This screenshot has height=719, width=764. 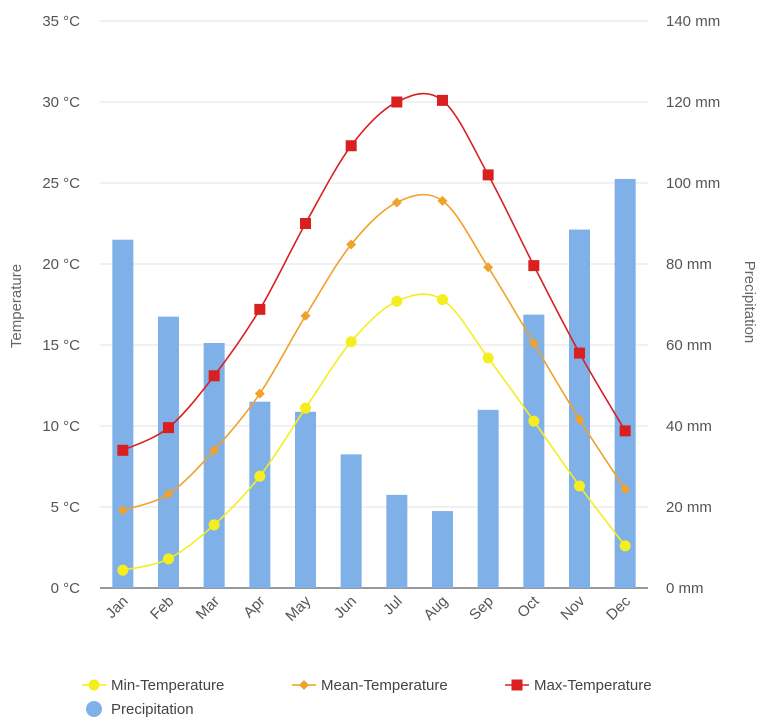 What do you see at coordinates (693, 183) in the screenshot?
I see `y-right-tick-label: 100 mm` at bounding box center [693, 183].